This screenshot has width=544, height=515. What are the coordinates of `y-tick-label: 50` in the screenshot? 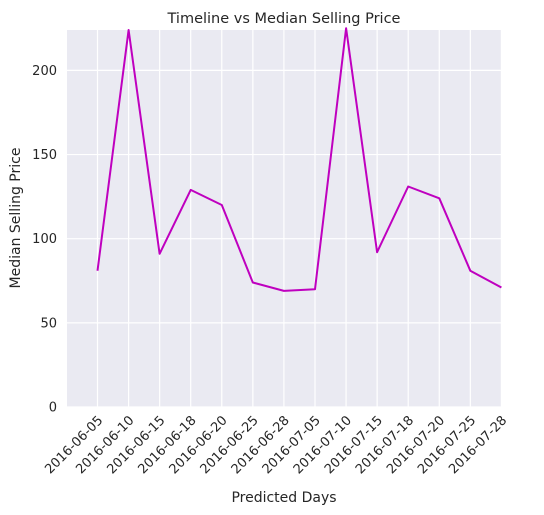 It's located at (48, 323).